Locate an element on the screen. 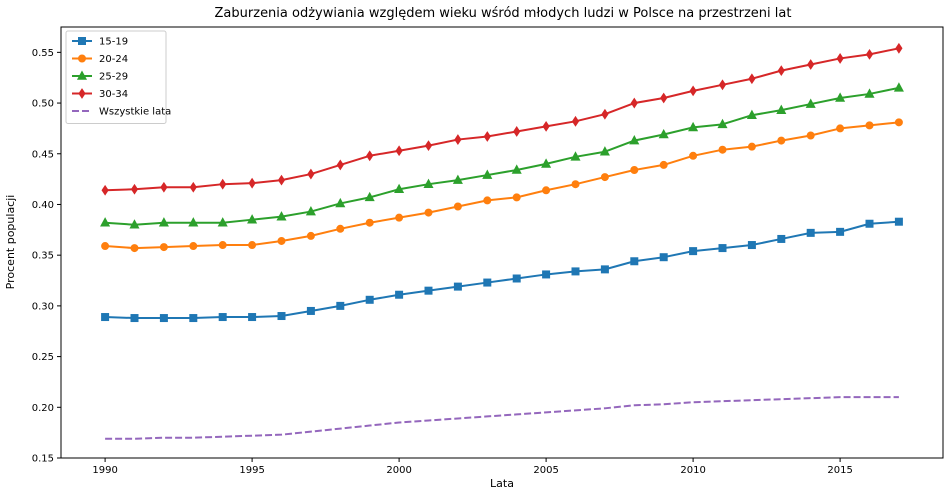  y-tick-label: 0.55 is located at coordinates (43, 53).